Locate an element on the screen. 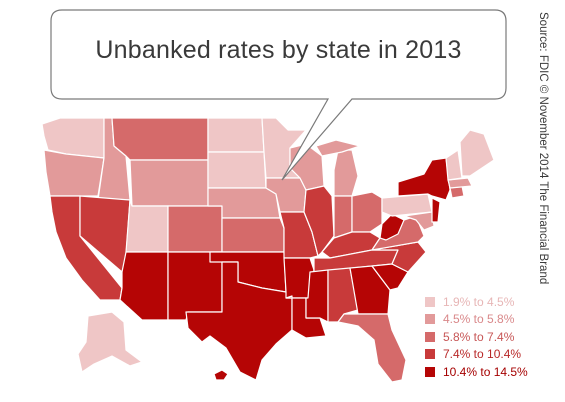 The width and height of the screenshot is (565, 402). legend-item: 7.4% to 10.4% is located at coordinates (476, 355).